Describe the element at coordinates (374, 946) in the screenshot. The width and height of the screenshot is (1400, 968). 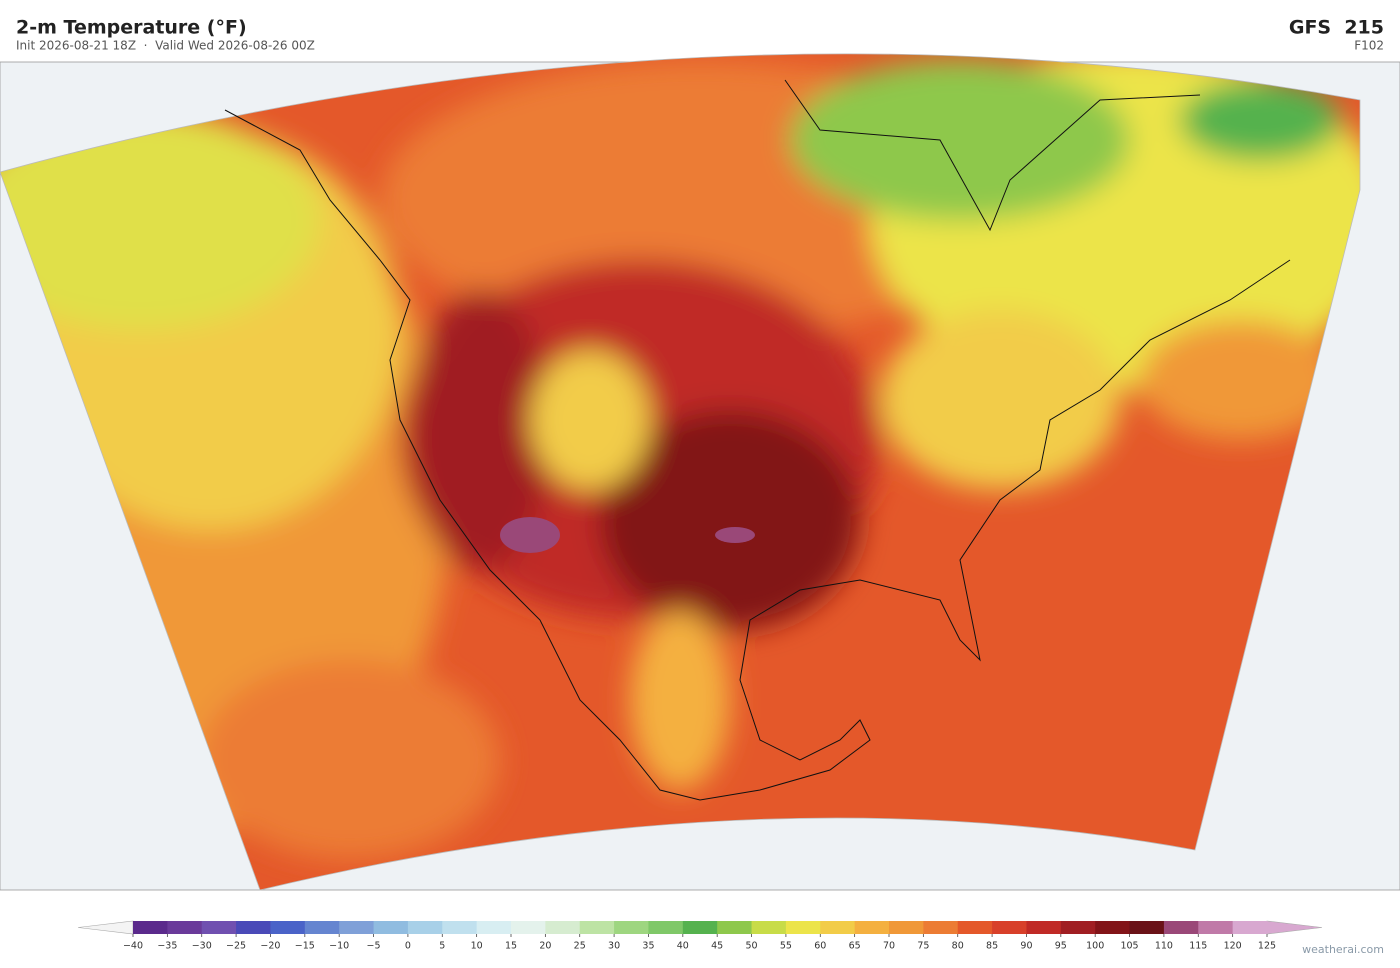
I see `colorbar-tick-label: −5` at that location.